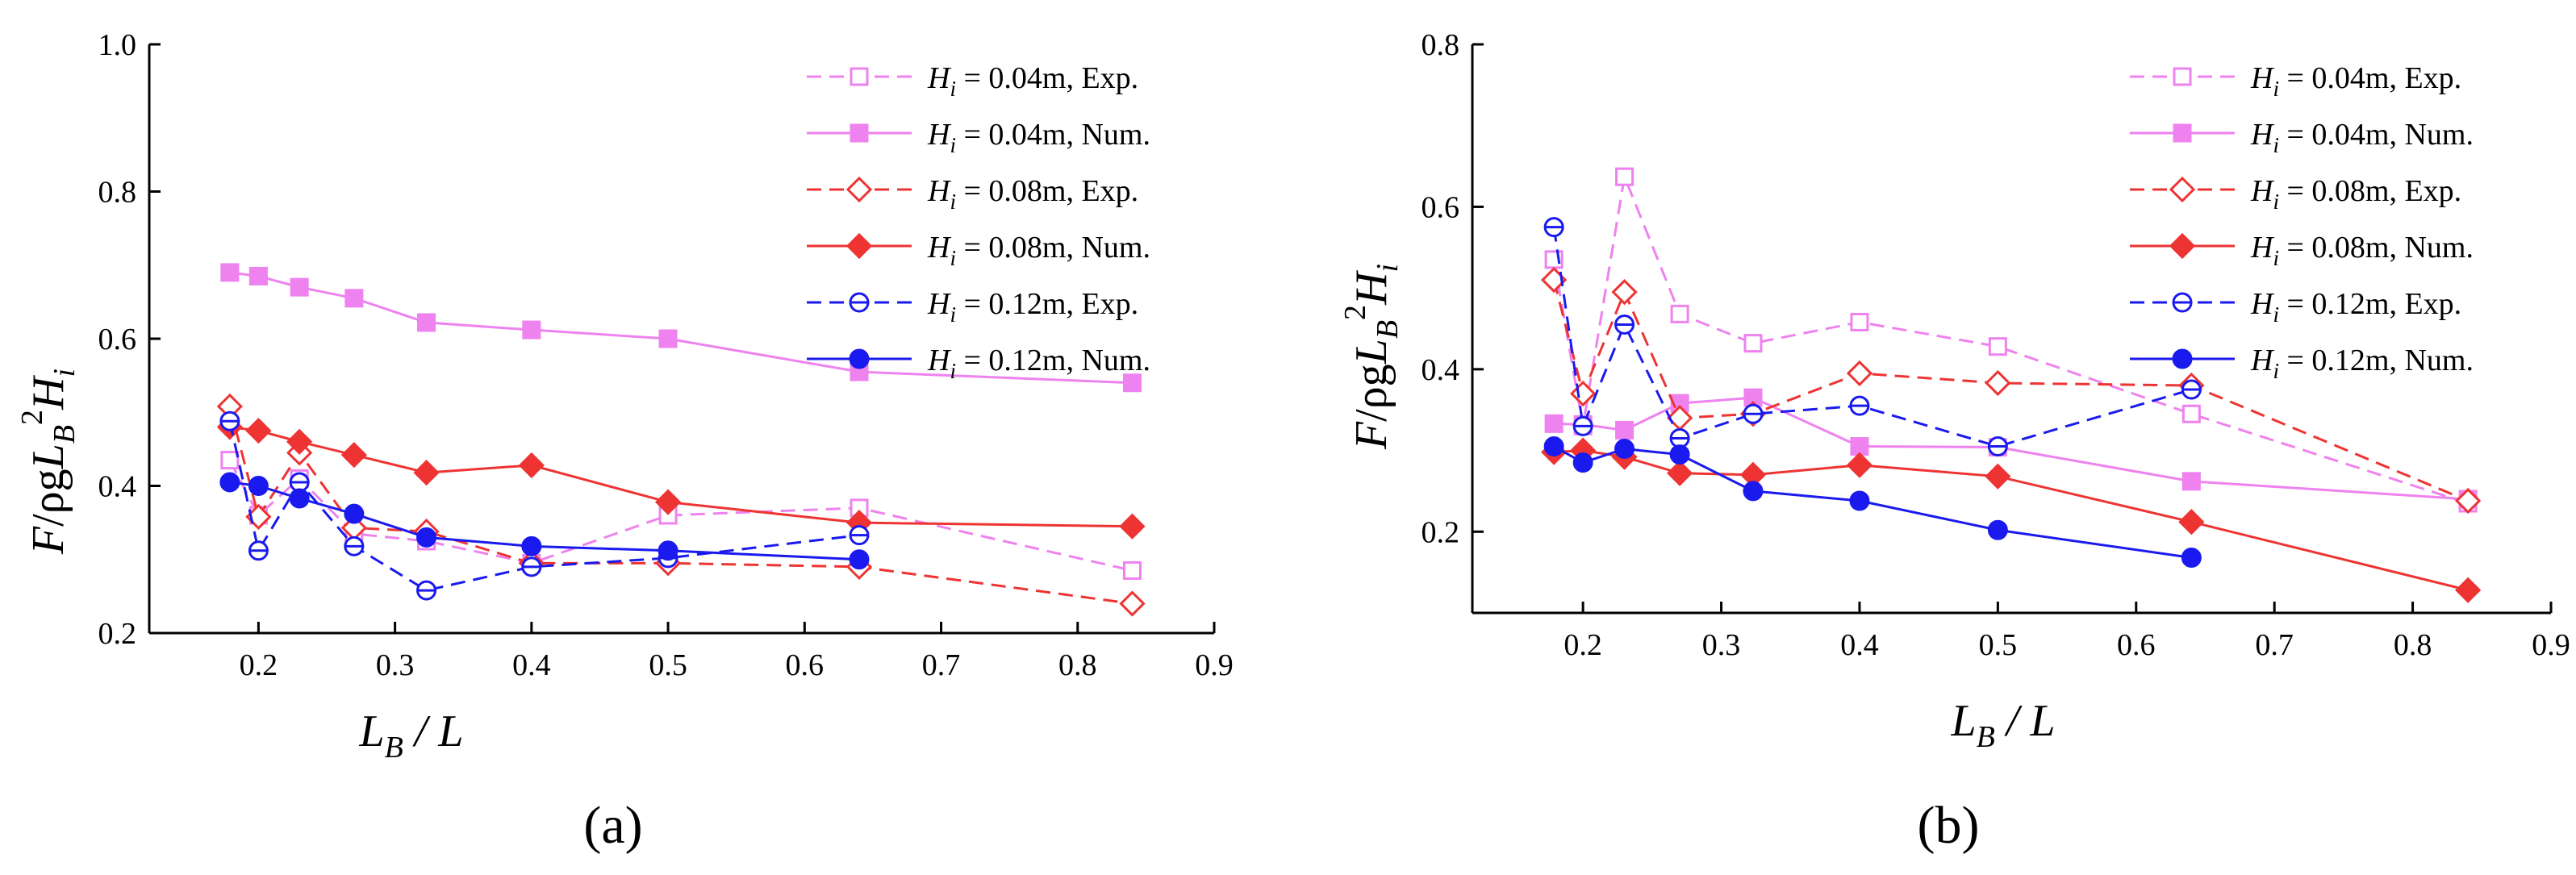  I want to click on panel-b-x-axis-label: LB / L, so click(2002, 725).